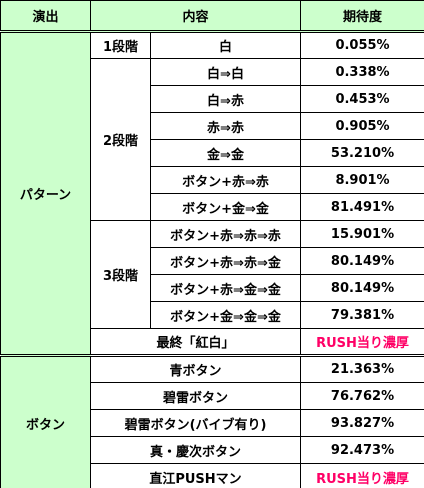 This screenshot has height=488, width=424. Describe the element at coordinates (362, 396) in the screenshot. I see `value-cell: 76.762%` at that location.